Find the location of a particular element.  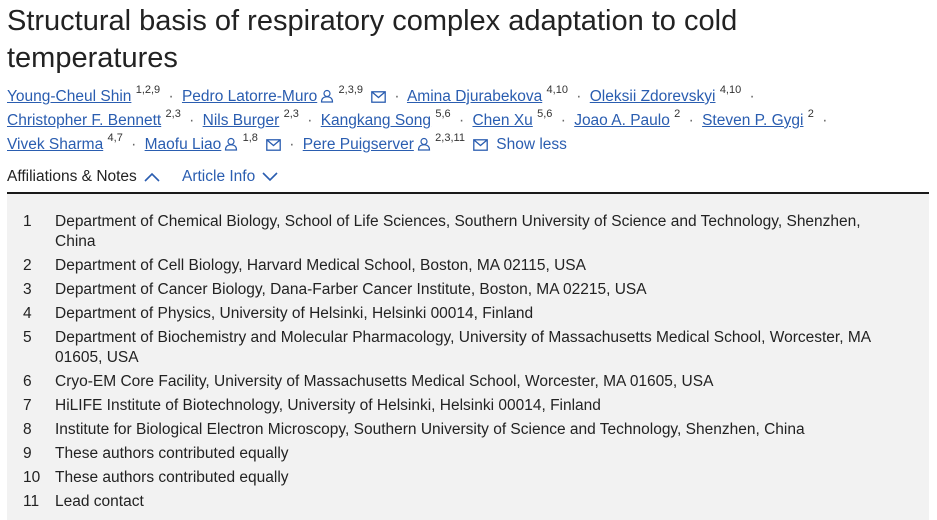

affiliation-number: 9 is located at coordinates (27, 453).